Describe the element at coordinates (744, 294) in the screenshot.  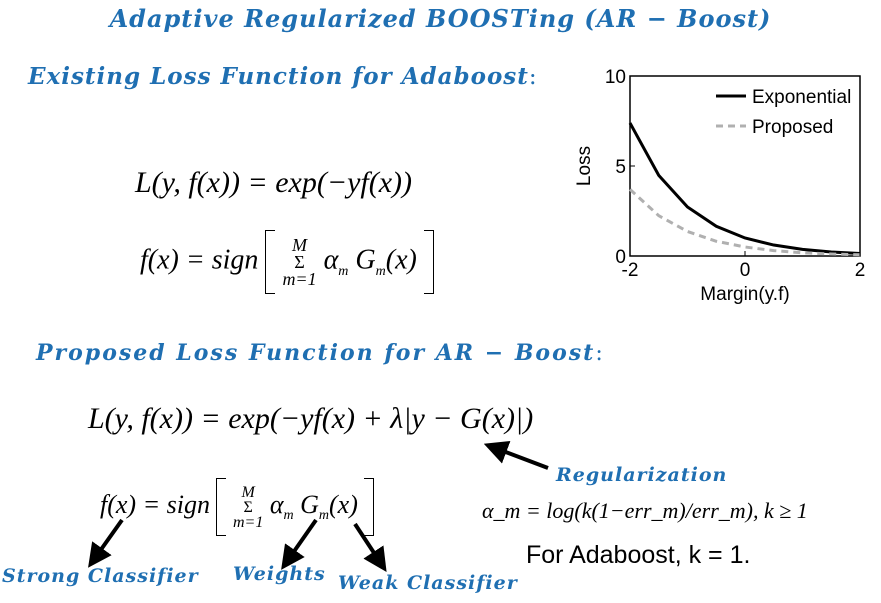
I see `x-axis-label: Margin(y.f)` at that location.